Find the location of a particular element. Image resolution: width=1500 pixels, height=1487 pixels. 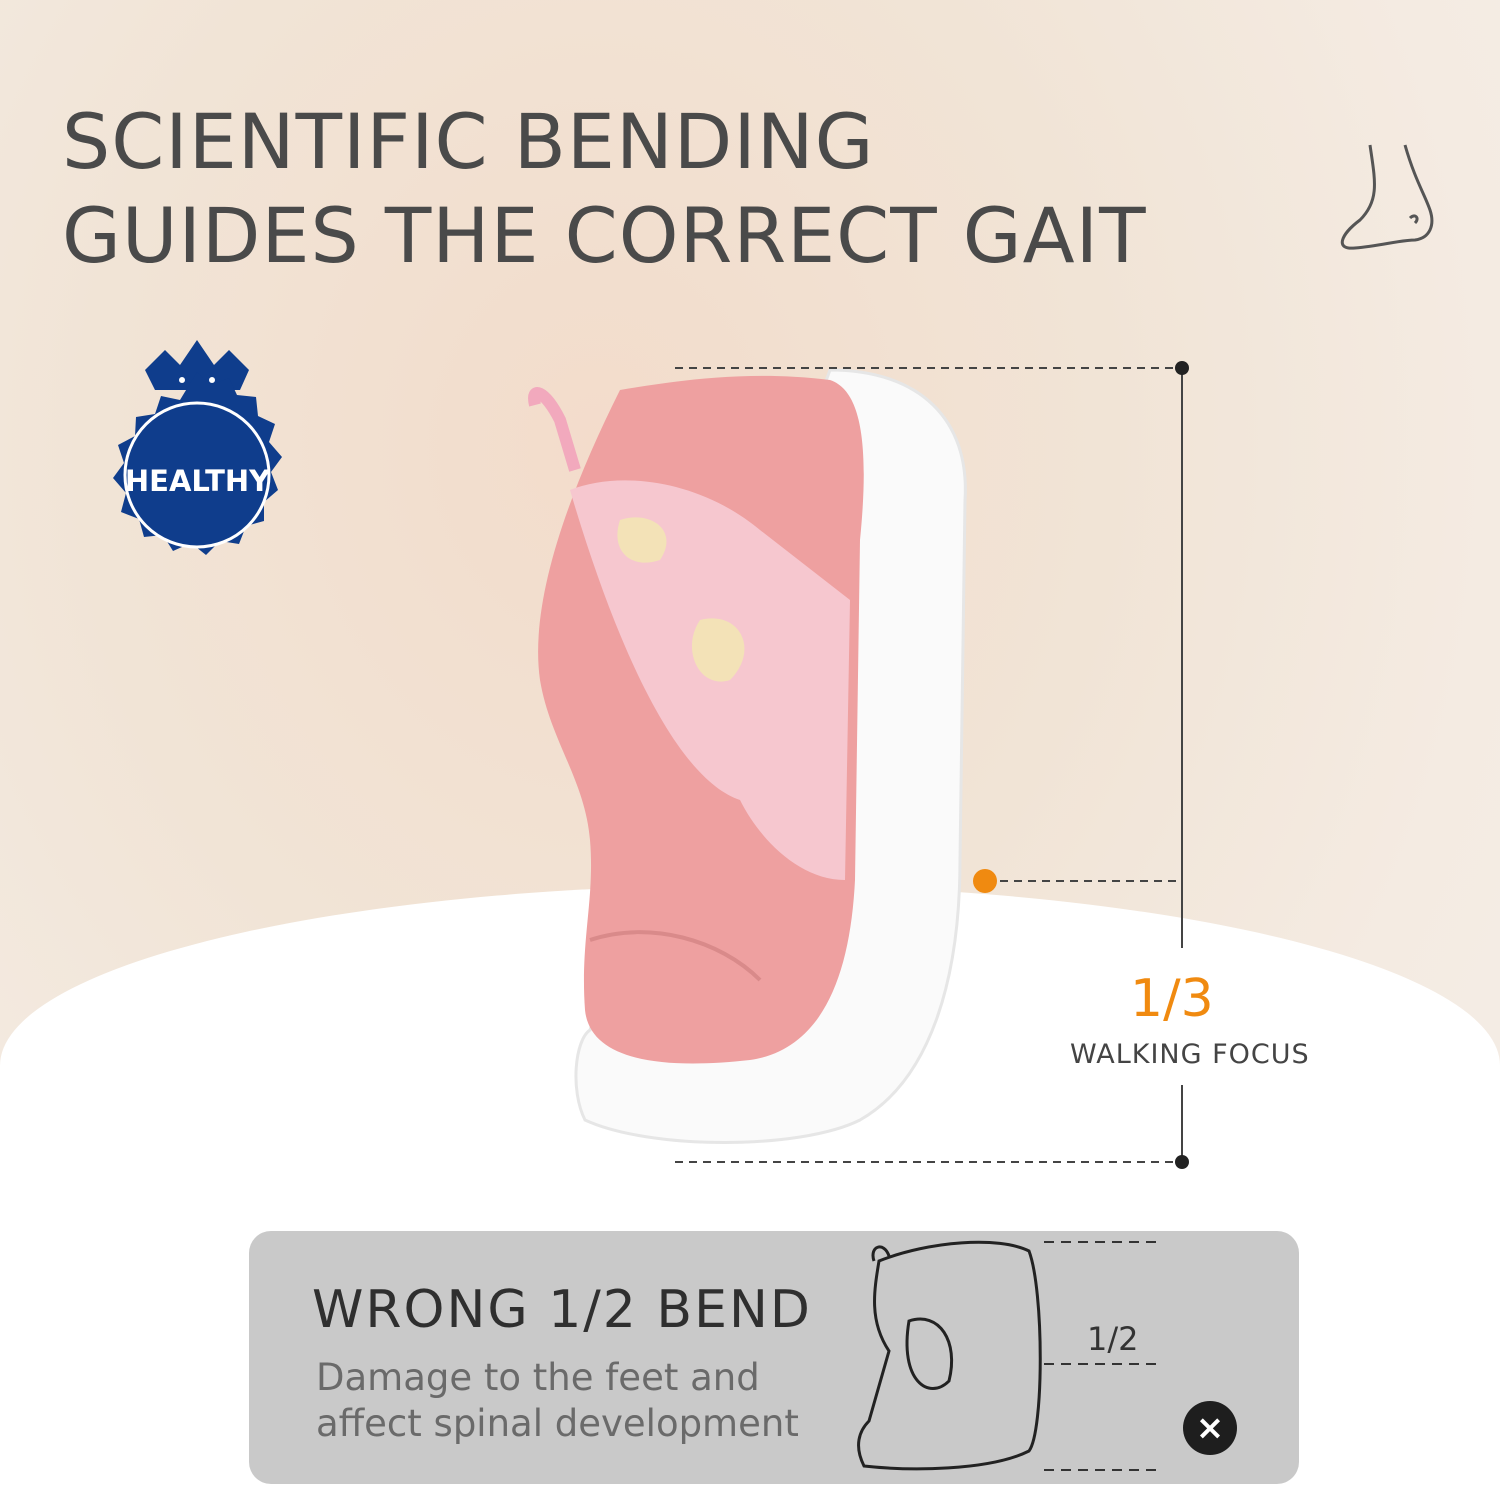

walking-focus-label: WALKING FOCUS is located at coordinates (1190, 1054).